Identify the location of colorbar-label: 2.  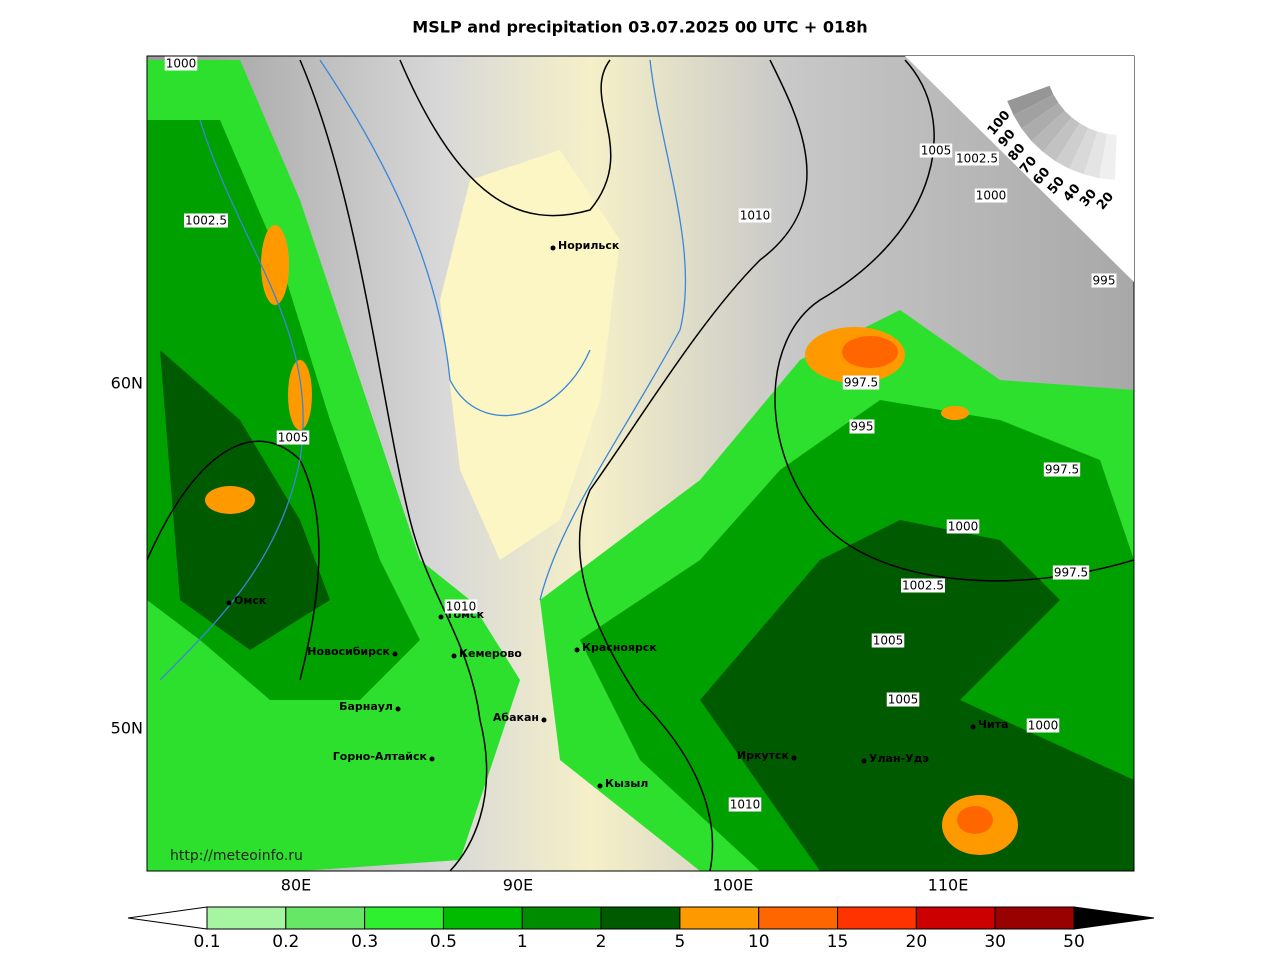
(601, 942).